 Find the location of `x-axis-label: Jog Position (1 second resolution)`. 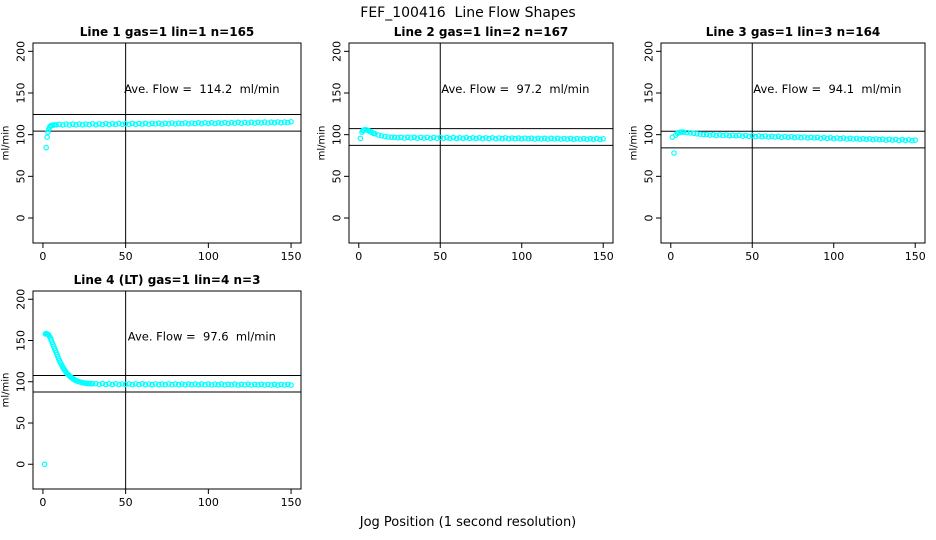

x-axis-label: Jog Position (1 second resolution) is located at coordinates (468, 522).